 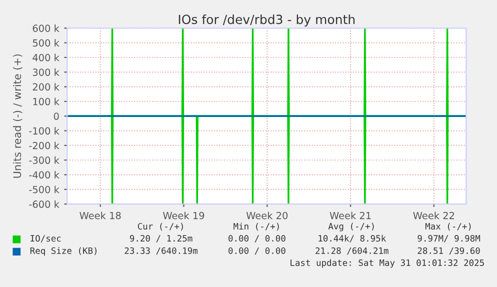 What do you see at coordinates (46, 43) in the screenshot?
I see `y-tick-label: 500 k` at bounding box center [46, 43].